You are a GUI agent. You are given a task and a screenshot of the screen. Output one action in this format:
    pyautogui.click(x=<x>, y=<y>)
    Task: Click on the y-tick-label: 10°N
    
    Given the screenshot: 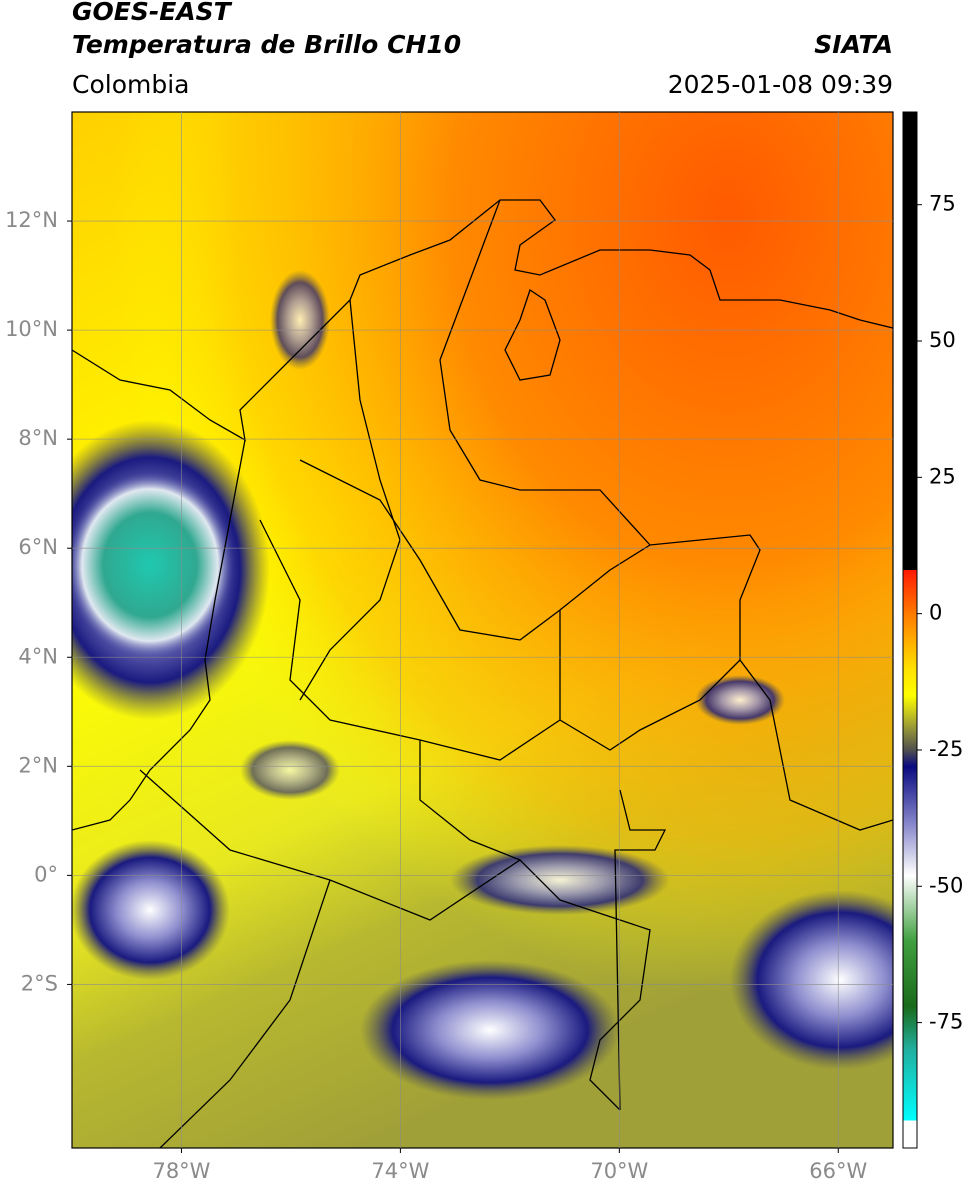 What is the action you would take?
    pyautogui.click(x=31, y=329)
    